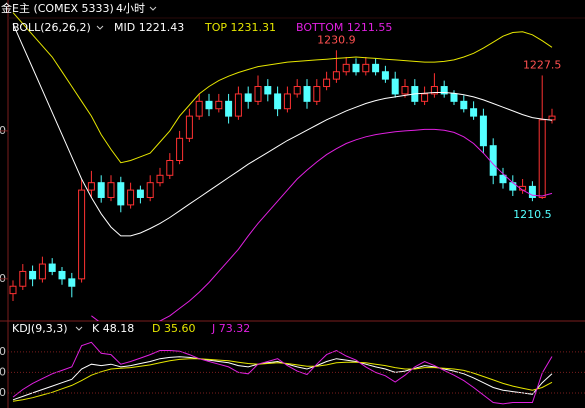  I want to click on instrument-title: 金E主 (COMEX 5333), so click(57, 8).